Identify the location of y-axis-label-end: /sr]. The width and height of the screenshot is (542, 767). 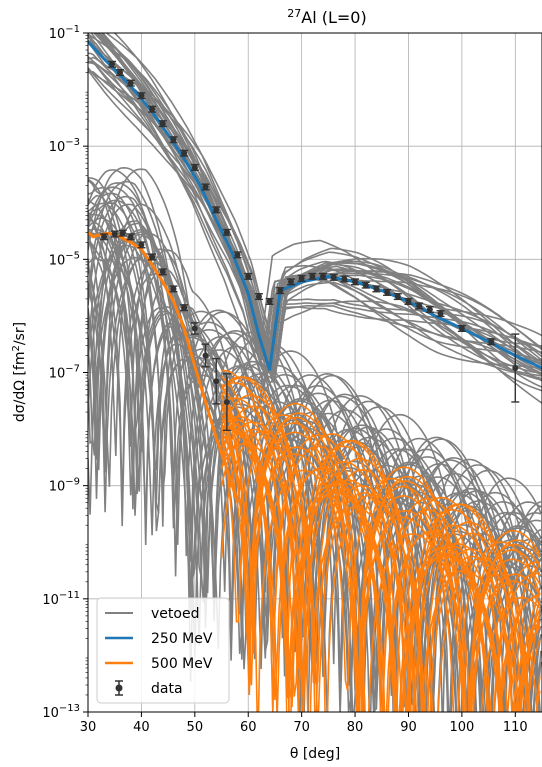
(20, 333).